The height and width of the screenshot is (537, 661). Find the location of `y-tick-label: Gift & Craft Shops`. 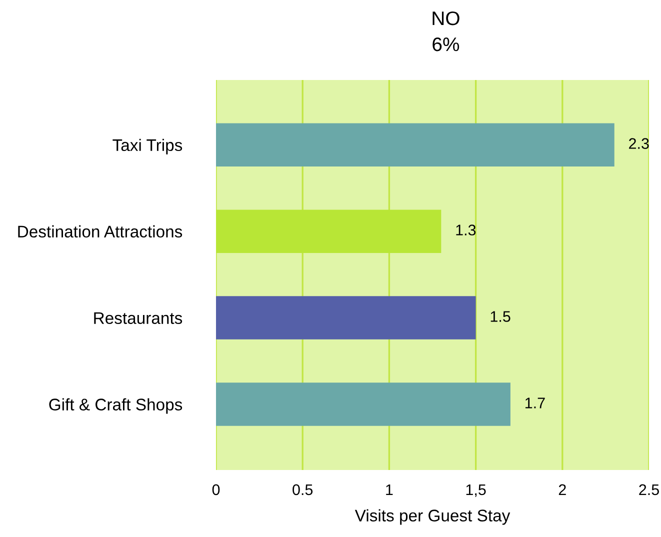

y-tick-label: Gift & Craft Shops is located at coordinates (115, 406).